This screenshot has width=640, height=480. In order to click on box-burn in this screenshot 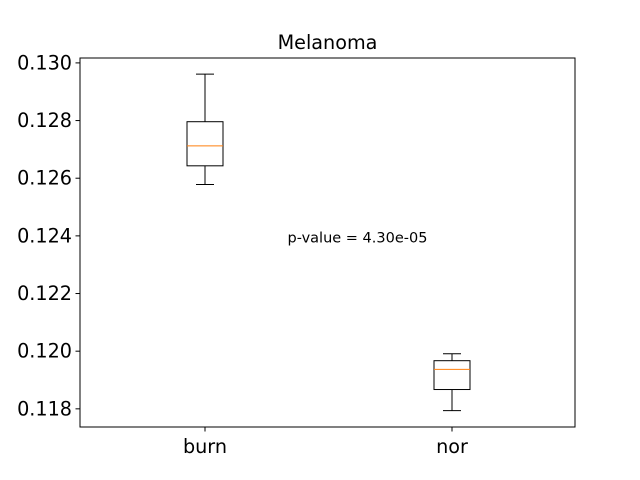, I will do `click(205, 129)`.